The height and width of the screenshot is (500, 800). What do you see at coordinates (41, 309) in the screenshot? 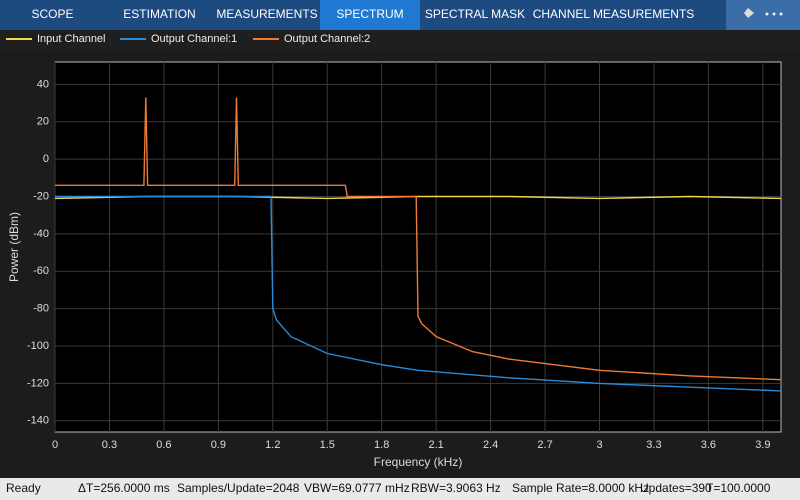
I see `y-tick-label: -80` at bounding box center [41, 309].